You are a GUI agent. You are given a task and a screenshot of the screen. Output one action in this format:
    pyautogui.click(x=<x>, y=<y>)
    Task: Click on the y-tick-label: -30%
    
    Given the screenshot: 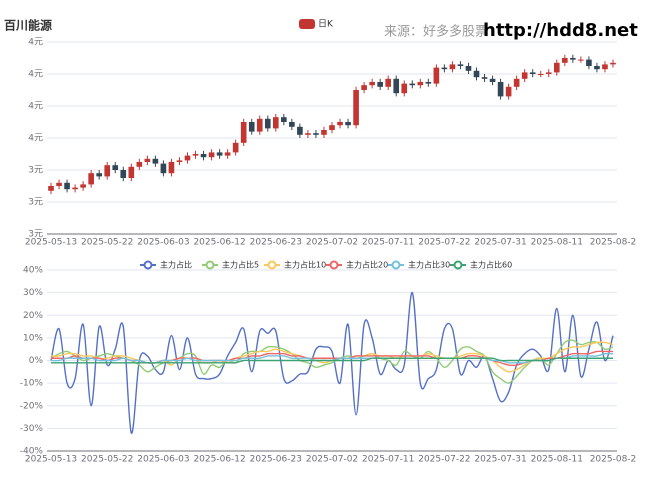 What is the action you would take?
    pyautogui.click(x=32, y=429)
    